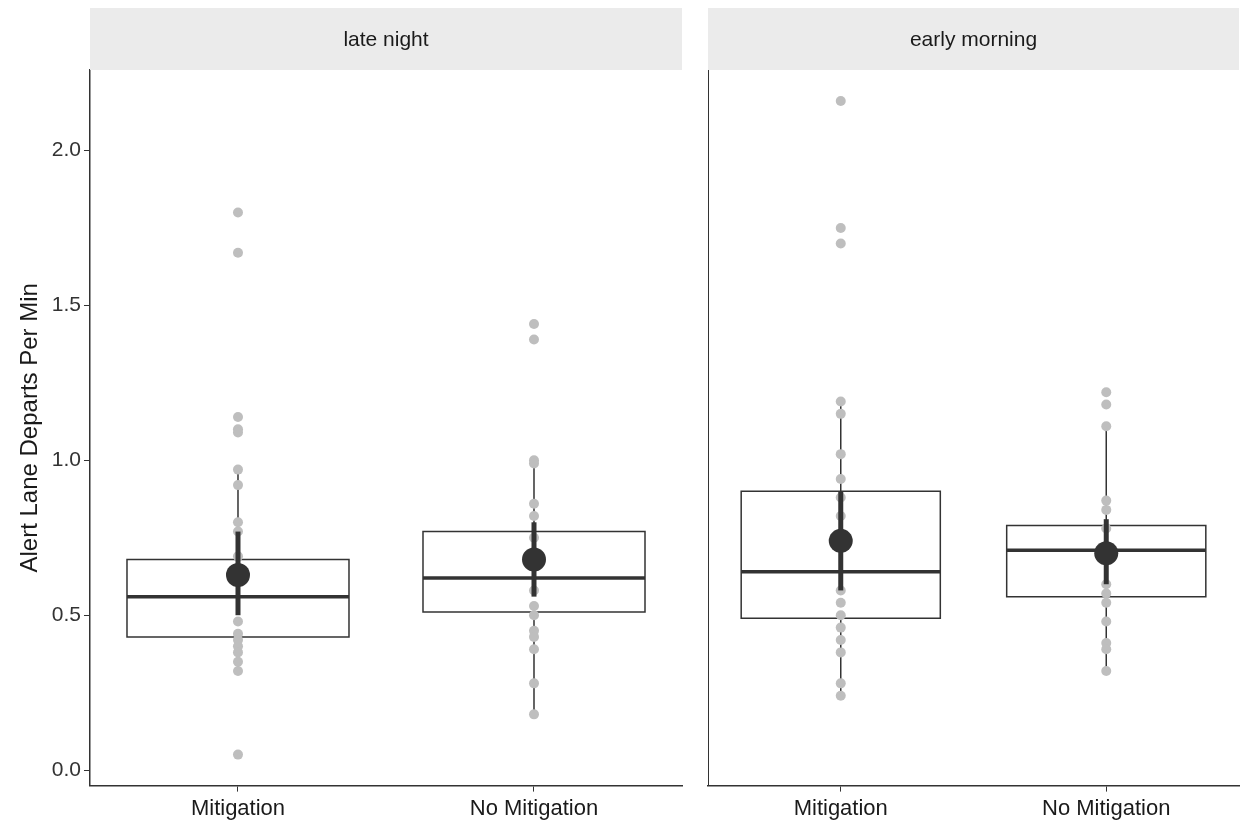 This screenshot has height=826, width=1259. What do you see at coordinates (66, 149) in the screenshot?
I see `y-tick-label: 2.0` at bounding box center [66, 149].